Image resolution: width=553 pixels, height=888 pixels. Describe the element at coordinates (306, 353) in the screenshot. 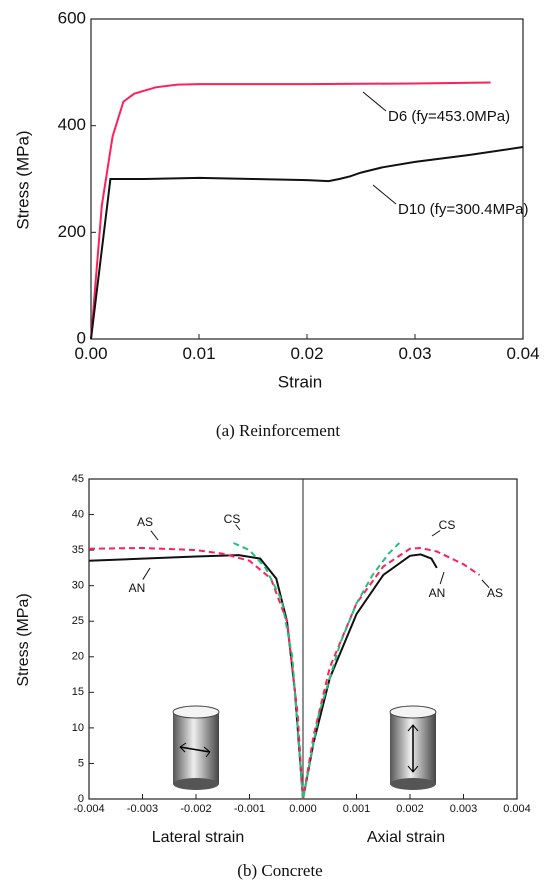

I see `x-tick-label: 0.02` at that location.